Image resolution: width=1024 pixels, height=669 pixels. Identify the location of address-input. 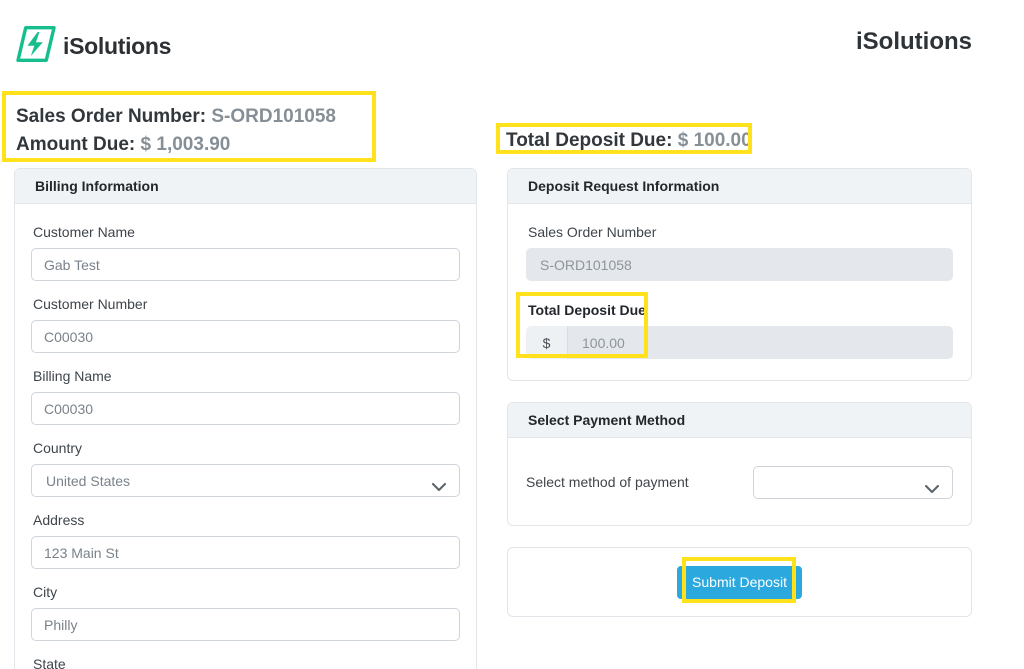
(245, 552).